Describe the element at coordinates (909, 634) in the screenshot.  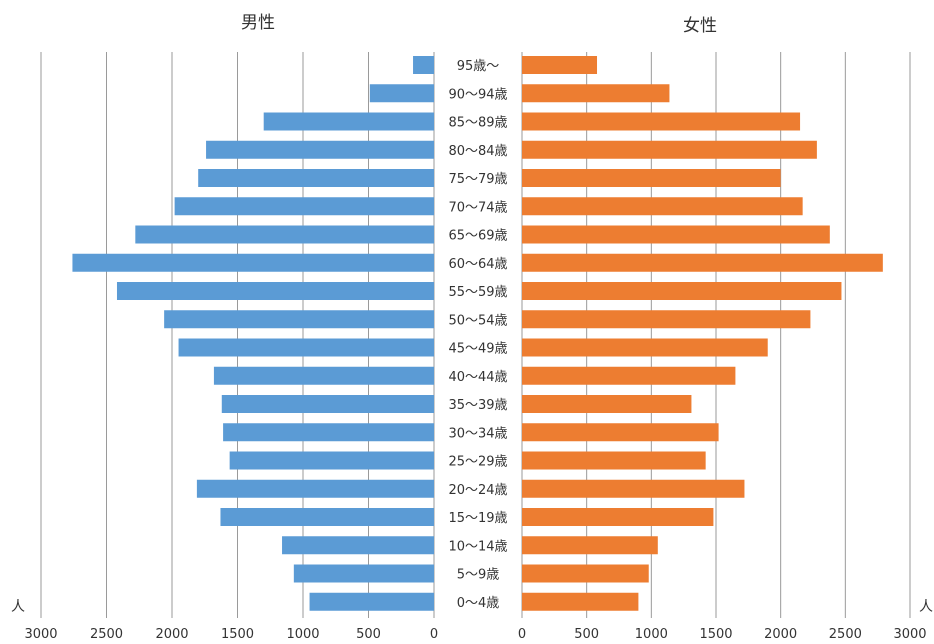
I see `x-tick-right: 3000` at that location.